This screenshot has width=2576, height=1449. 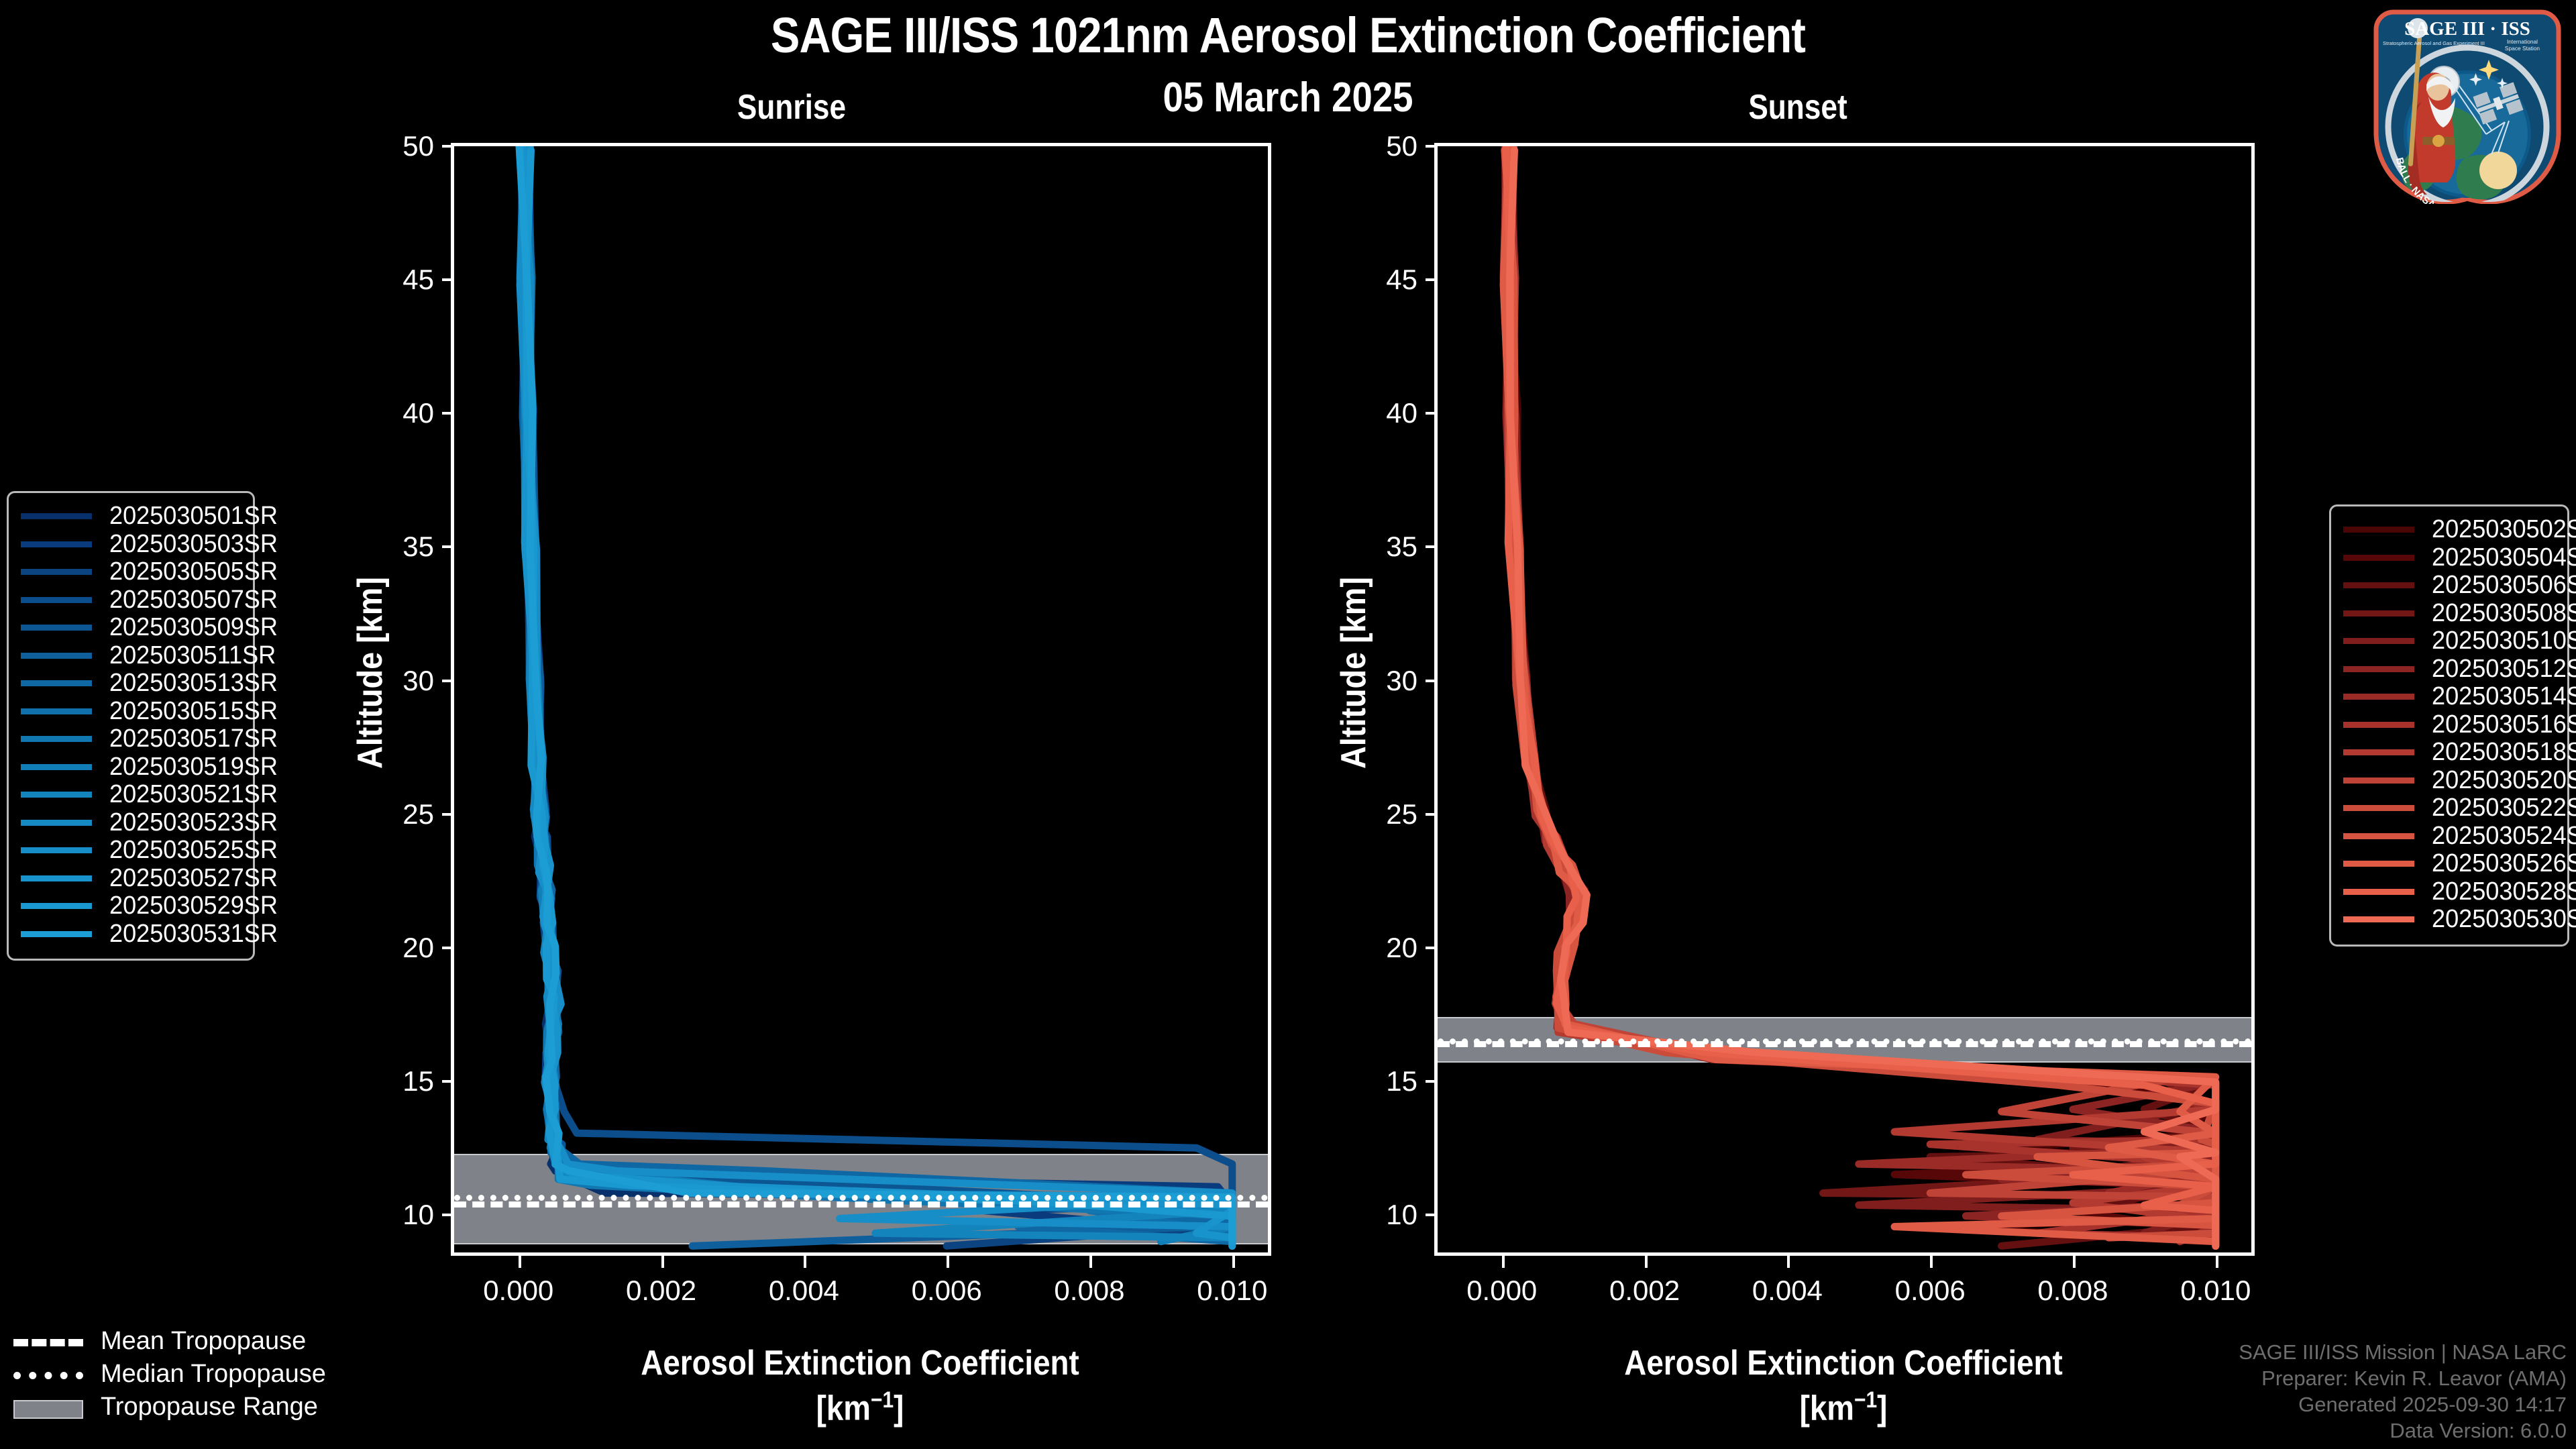 I want to click on x-axis-tick-label: 0.000, so click(x=518, y=1290).